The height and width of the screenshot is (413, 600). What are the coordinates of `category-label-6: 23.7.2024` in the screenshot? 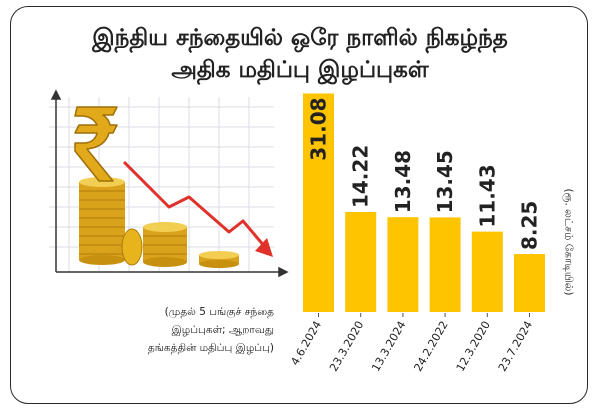 It's located at (515, 346).